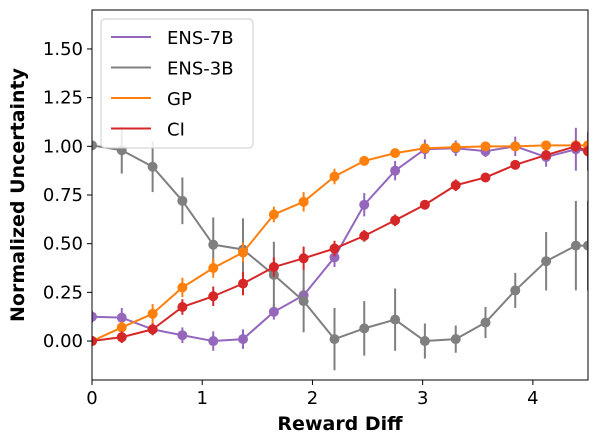  I want to click on legend-box, so click(177, 83).